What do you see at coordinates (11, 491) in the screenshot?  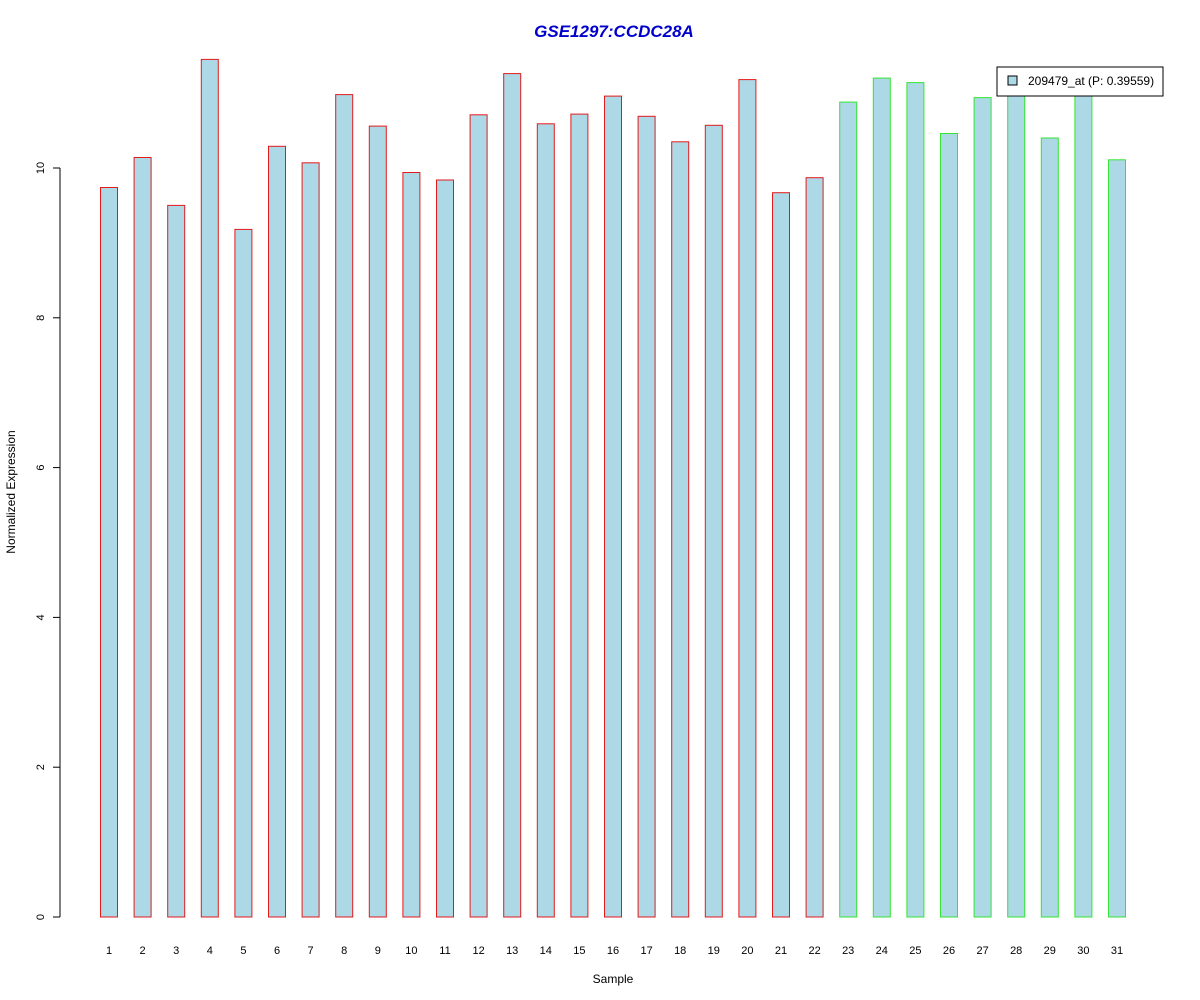 I see `y-axis-label: Normalized Expression` at bounding box center [11, 491].